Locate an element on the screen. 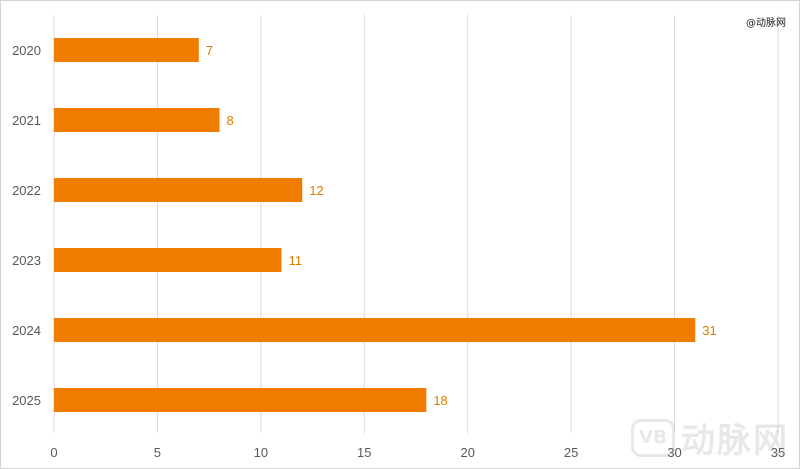 The image size is (800, 469). x-tick-label-5: 5 is located at coordinates (157, 452).